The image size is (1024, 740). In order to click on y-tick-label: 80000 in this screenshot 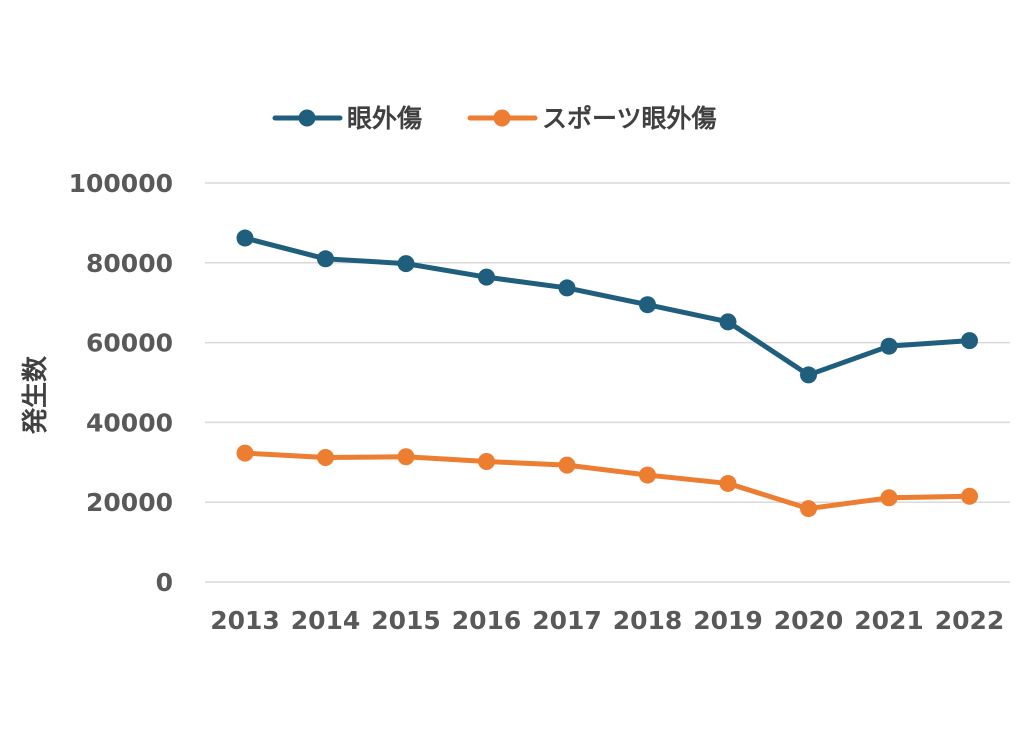, I will do `click(129, 263)`.